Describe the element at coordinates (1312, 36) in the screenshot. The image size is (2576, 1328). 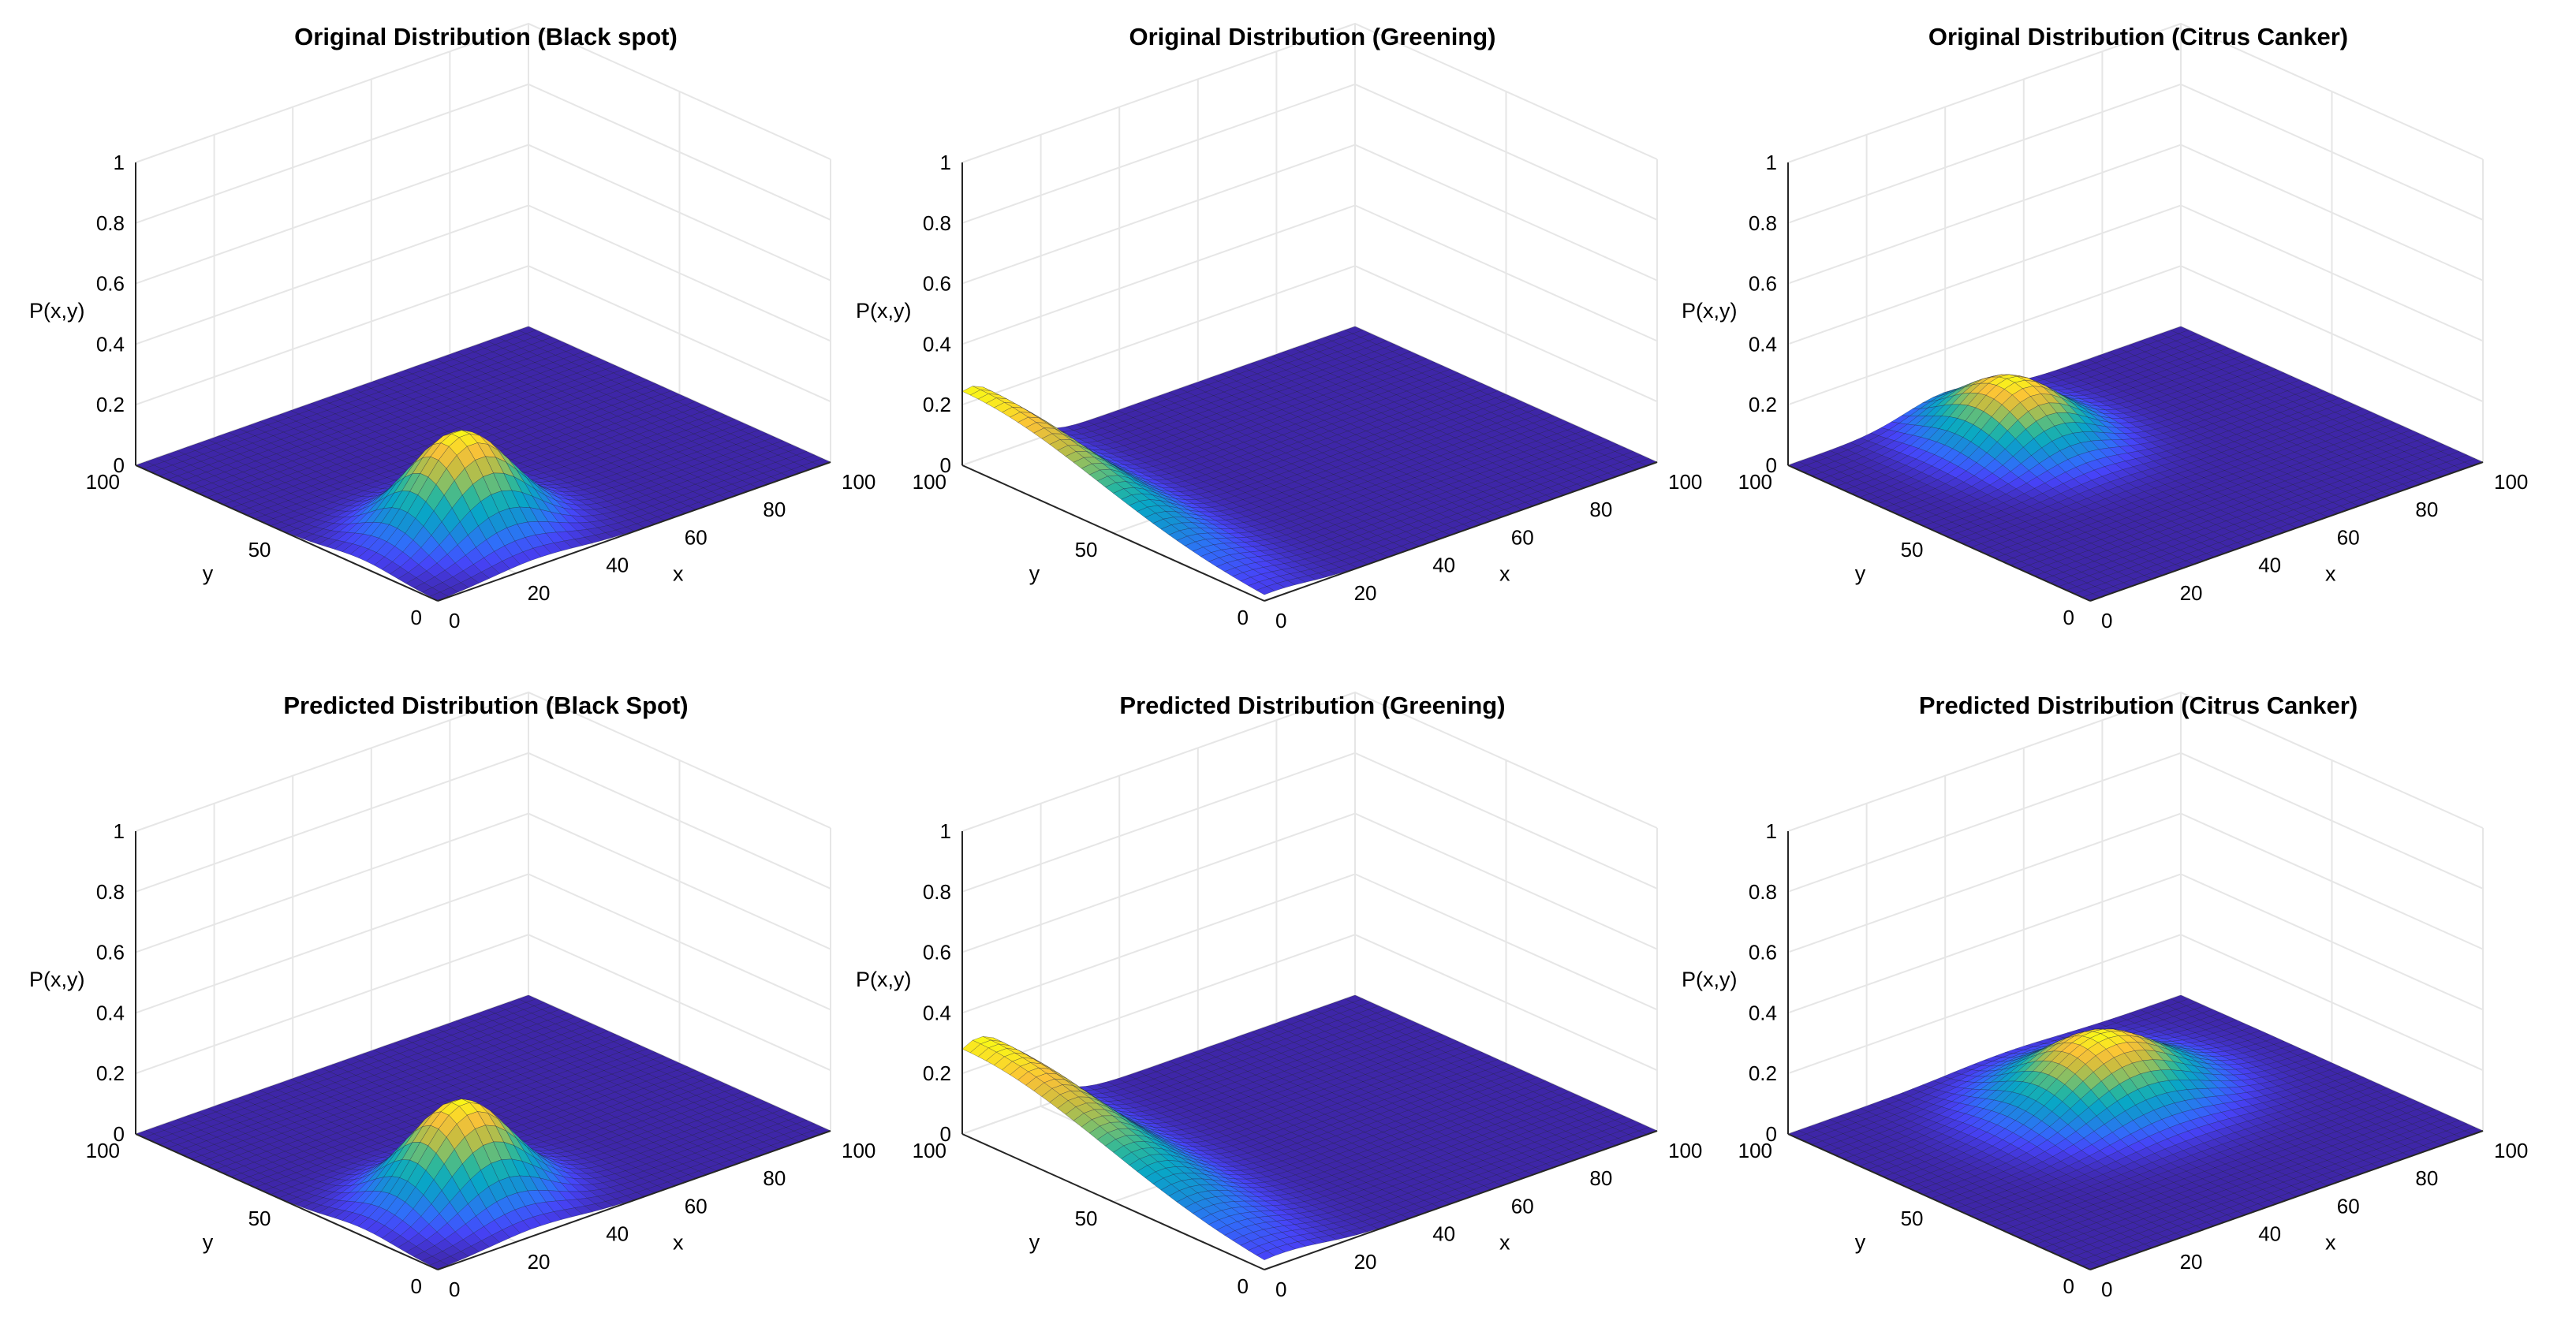
I see `panel-title: Original Distribution (Greening)` at that location.